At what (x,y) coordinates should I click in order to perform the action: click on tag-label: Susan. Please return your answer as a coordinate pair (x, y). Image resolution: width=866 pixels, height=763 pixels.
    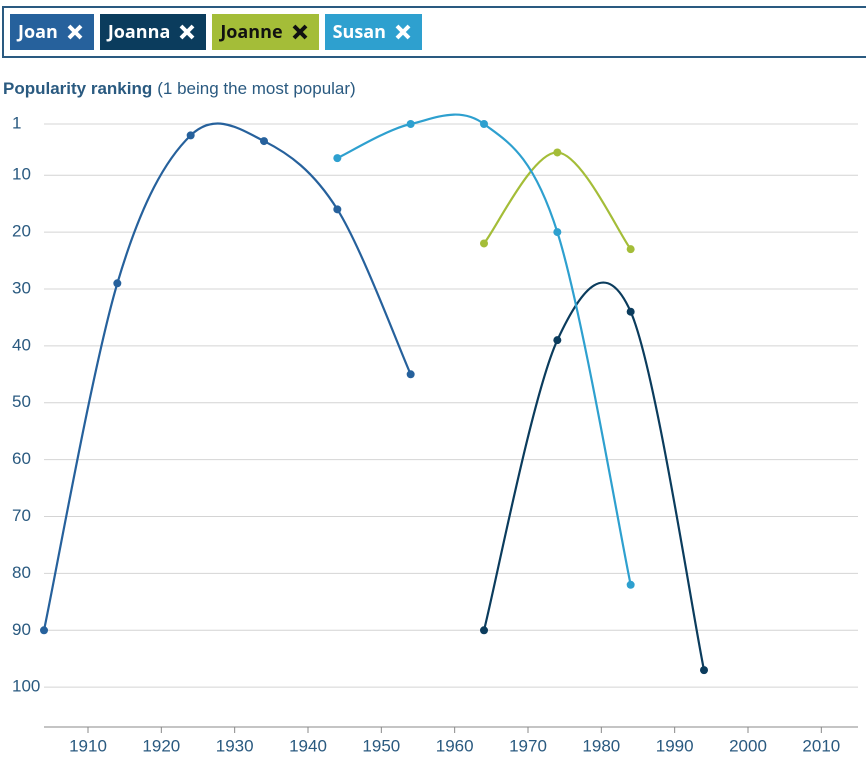
    Looking at the image, I should click on (359, 32).